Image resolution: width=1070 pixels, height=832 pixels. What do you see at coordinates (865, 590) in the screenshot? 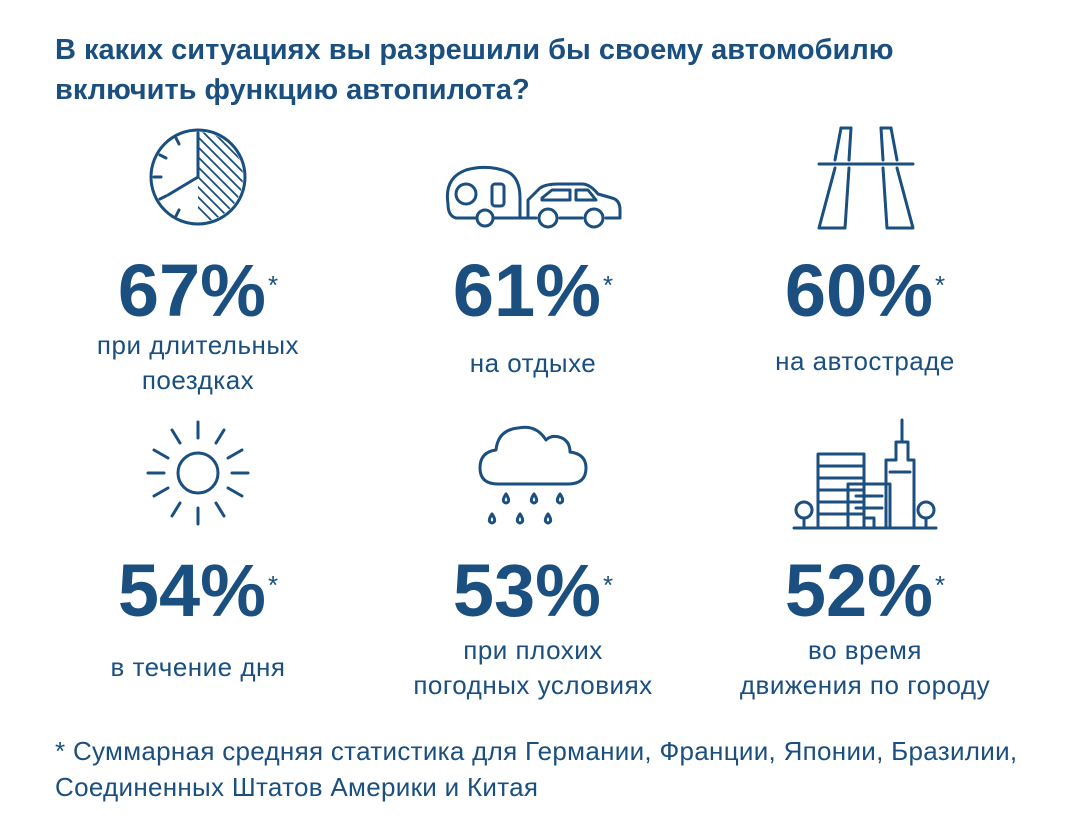
I see `stat-value: 52%*` at bounding box center [865, 590].